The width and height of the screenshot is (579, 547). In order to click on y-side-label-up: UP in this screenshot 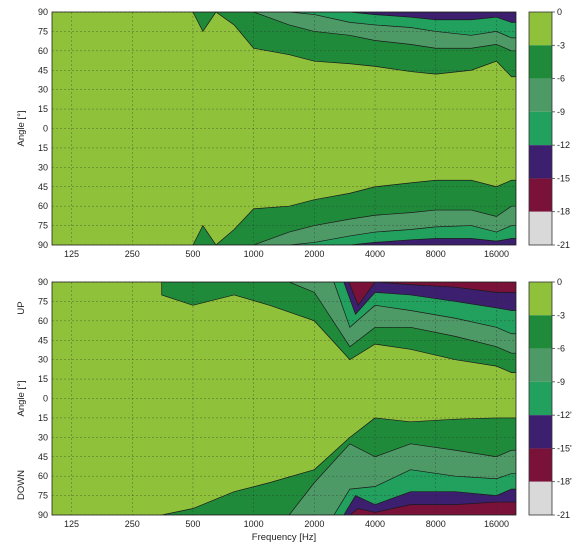, I will do `click(21, 307)`.